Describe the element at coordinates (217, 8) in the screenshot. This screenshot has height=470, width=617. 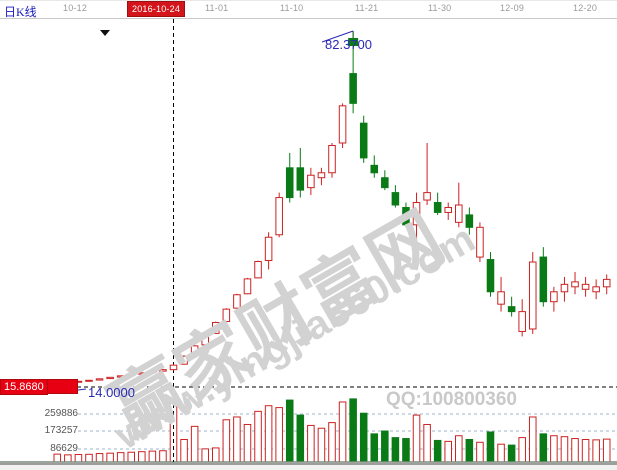
I see `date-tick: 11-01` at that location.